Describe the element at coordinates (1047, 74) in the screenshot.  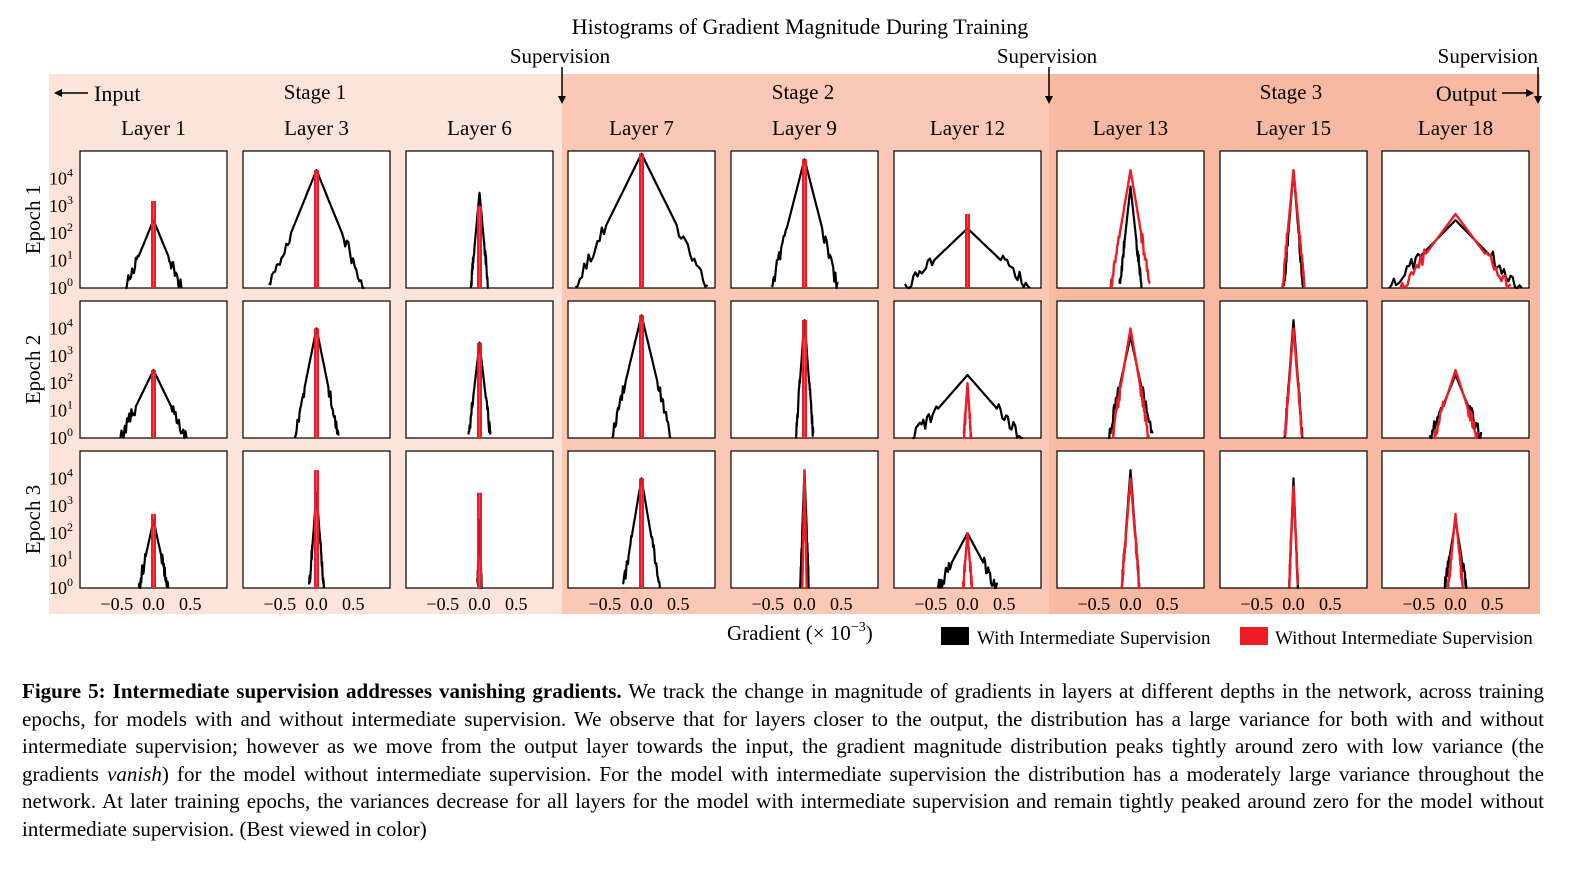
I see `supervision-marker-2: Supervision` at that location.